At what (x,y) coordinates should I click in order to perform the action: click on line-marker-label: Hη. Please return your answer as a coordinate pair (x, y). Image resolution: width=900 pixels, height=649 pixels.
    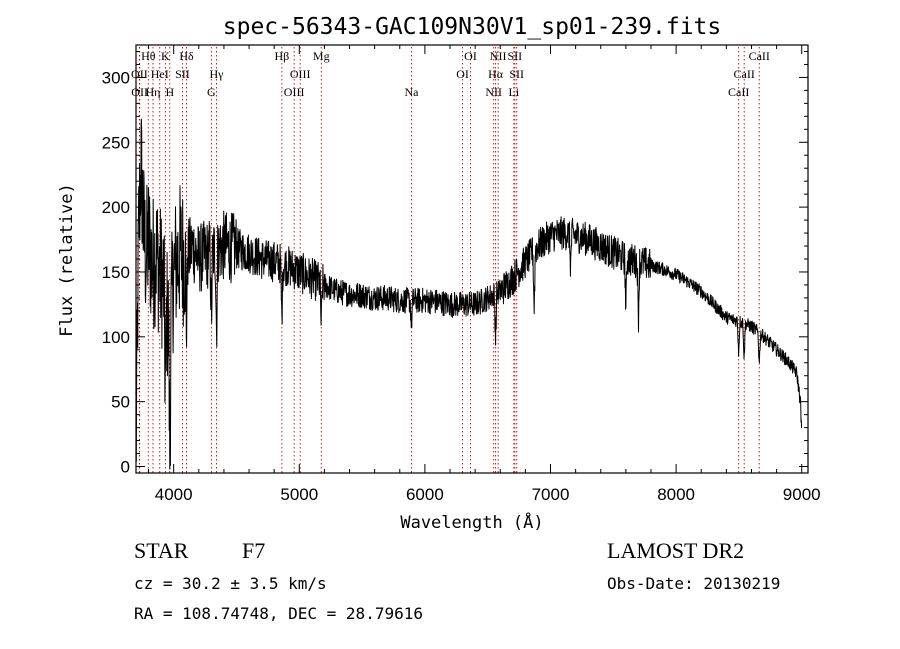
    Looking at the image, I should click on (152, 92).